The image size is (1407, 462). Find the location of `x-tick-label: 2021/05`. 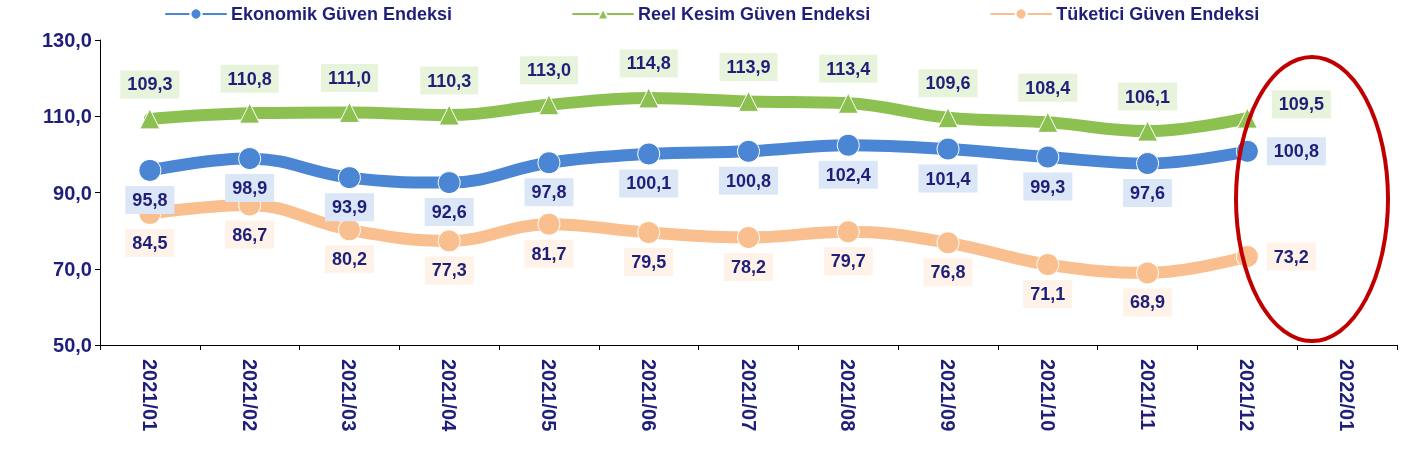

x-tick-label: 2021/05 is located at coordinates (548, 395).